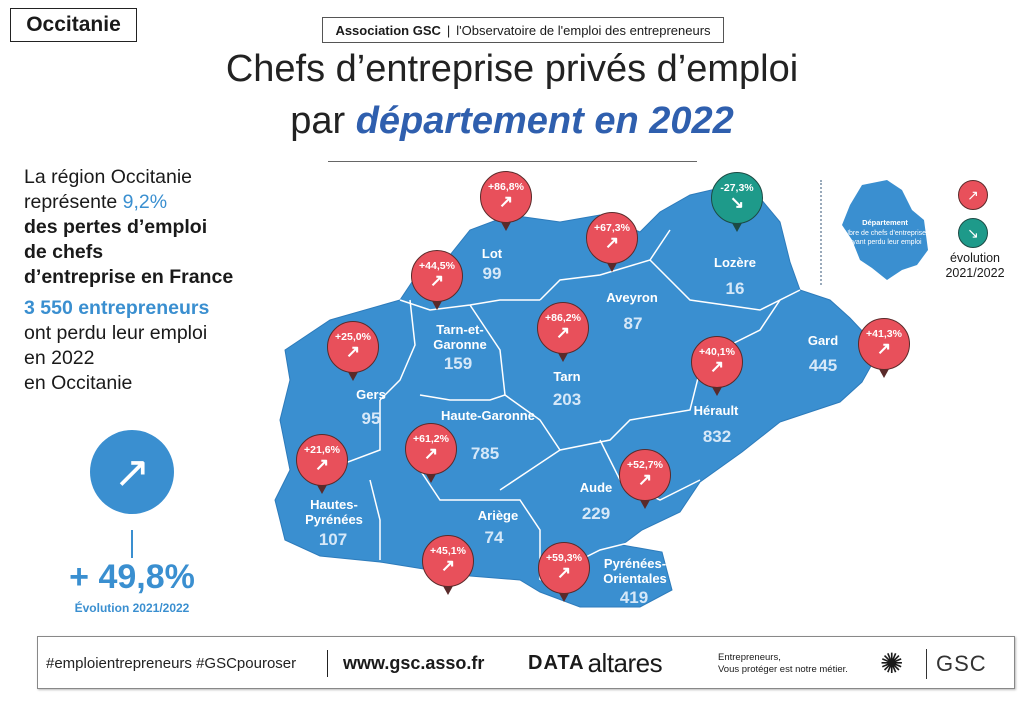  What do you see at coordinates (892, 663) in the screenshot?
I see `gsc-swirl-icon: ✺` at bounding box center [892, 663].